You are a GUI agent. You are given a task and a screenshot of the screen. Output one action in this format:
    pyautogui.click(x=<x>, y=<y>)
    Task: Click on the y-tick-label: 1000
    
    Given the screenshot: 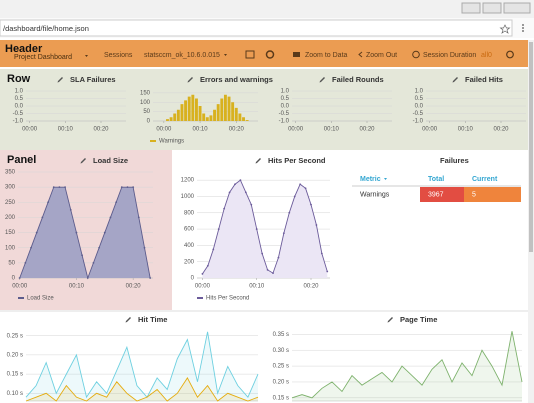 What is the action you would take?
    pyautogui.click(x=188, y=197)
    